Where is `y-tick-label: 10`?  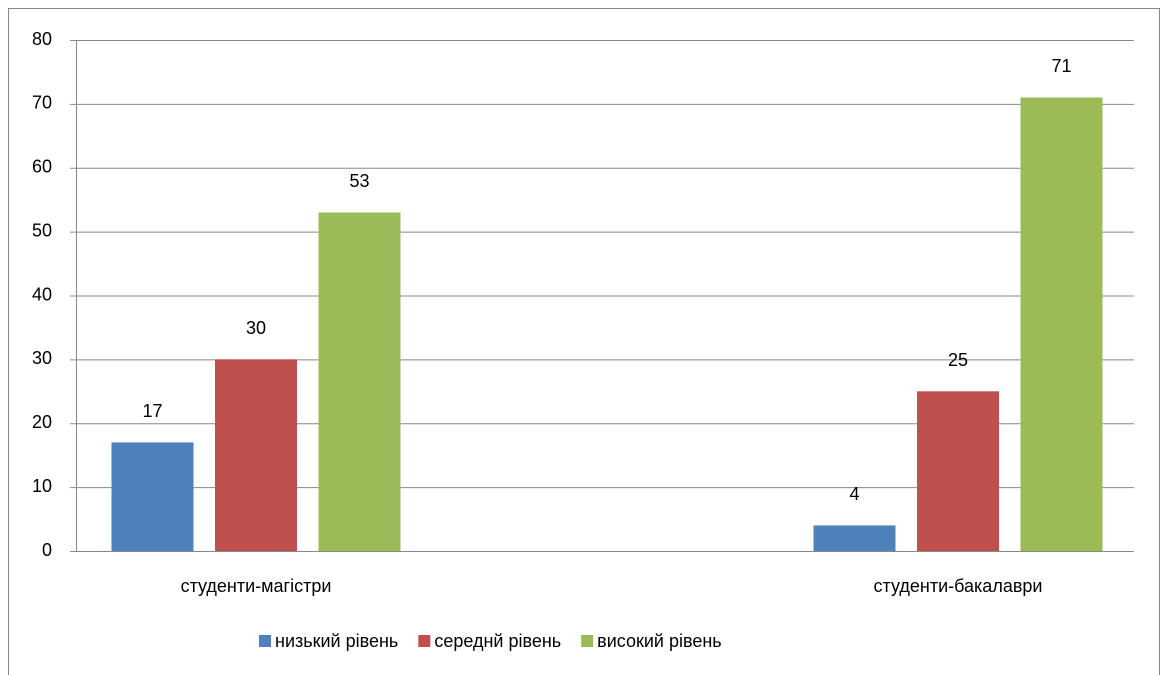
y-tick-label: 10 is located at coordinates (42, 486).